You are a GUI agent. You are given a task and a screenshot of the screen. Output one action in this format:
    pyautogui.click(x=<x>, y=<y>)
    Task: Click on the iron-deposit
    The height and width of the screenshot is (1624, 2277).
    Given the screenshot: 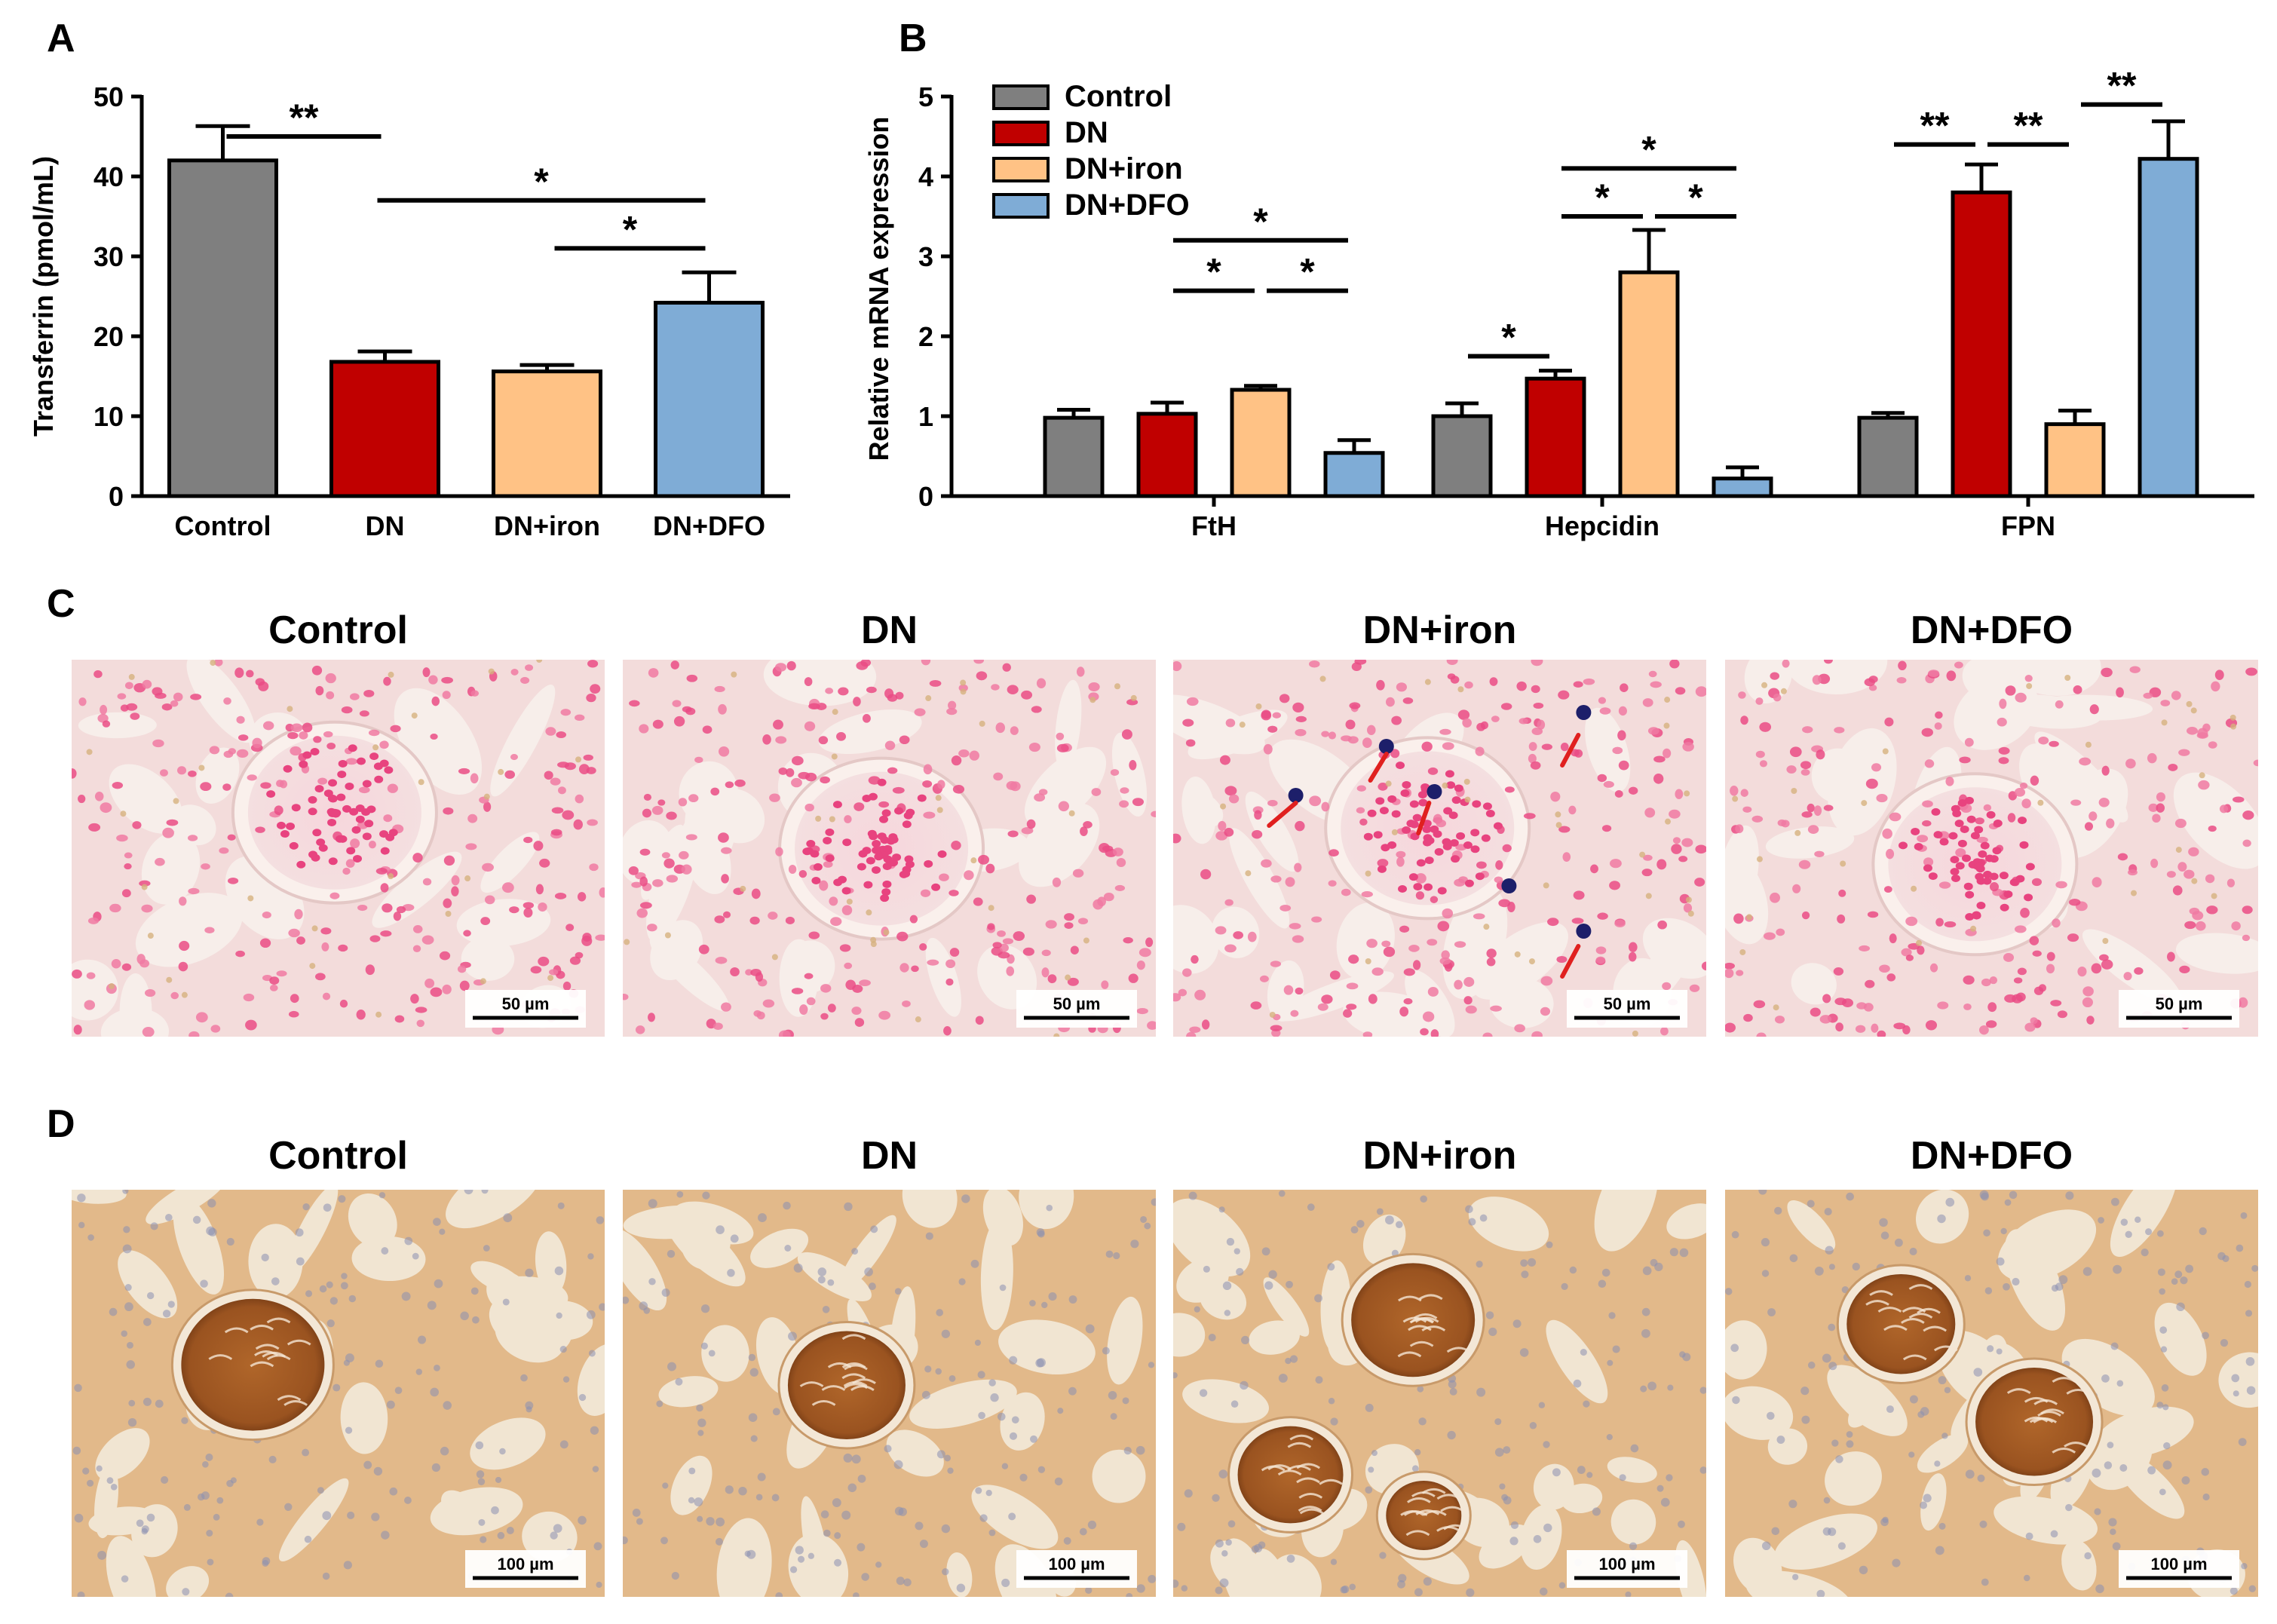 What is the action you would take?
    pyautogui.click(x=1584, y=932)
    